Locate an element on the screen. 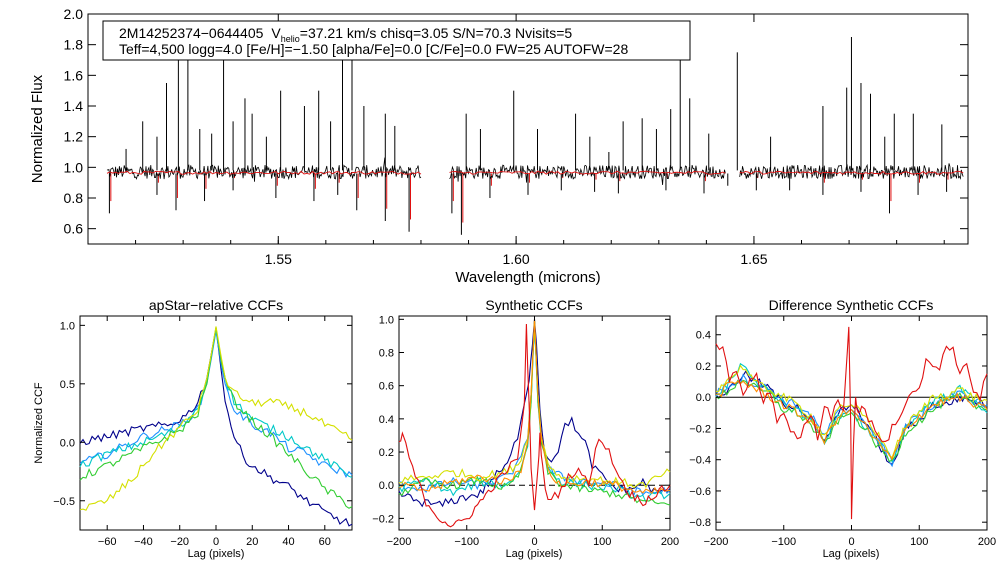 Image resolution: width=1008 pixels, height=576 pixels. spectrum-info-box is located at coordinates (396, 40).